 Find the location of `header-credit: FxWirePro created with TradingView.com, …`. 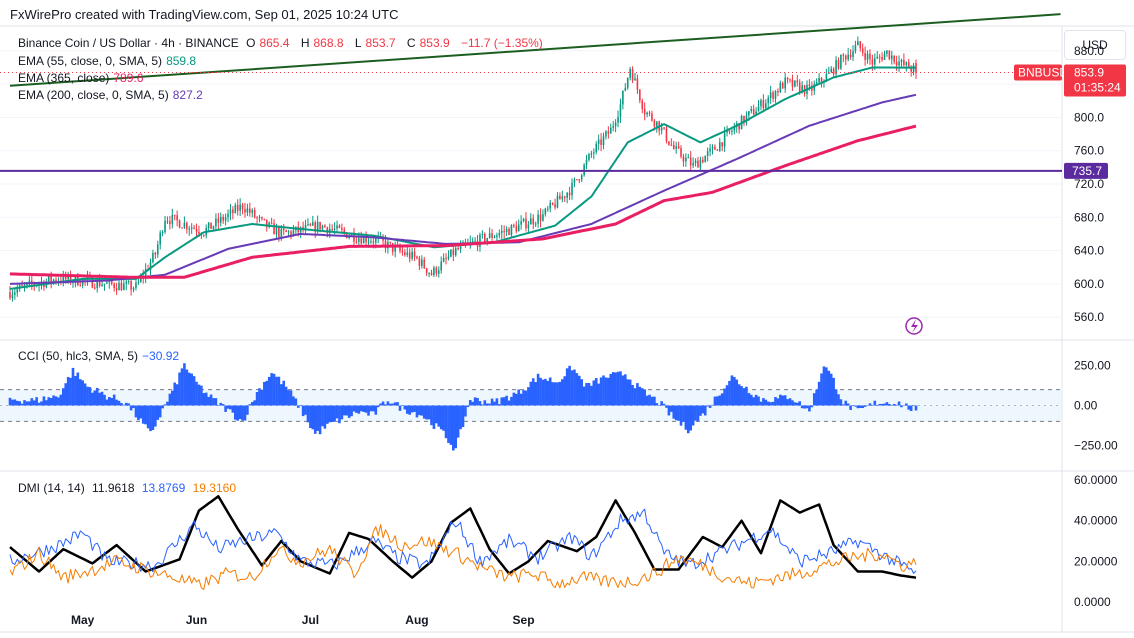

header-credit: FxWirePro created with TradingView.com, … is located at coordinates (204, 14).